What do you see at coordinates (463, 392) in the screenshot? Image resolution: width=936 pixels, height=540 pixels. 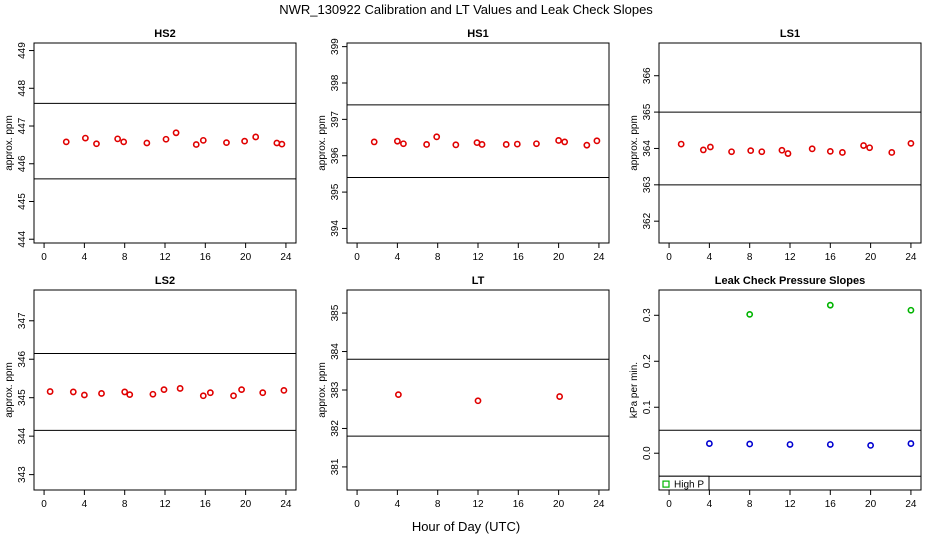 I see `panel-5: LT 0 4 8 12 16 20 24 381 382 383 384 385 approx. ppm` at bounding box center [463, 392].